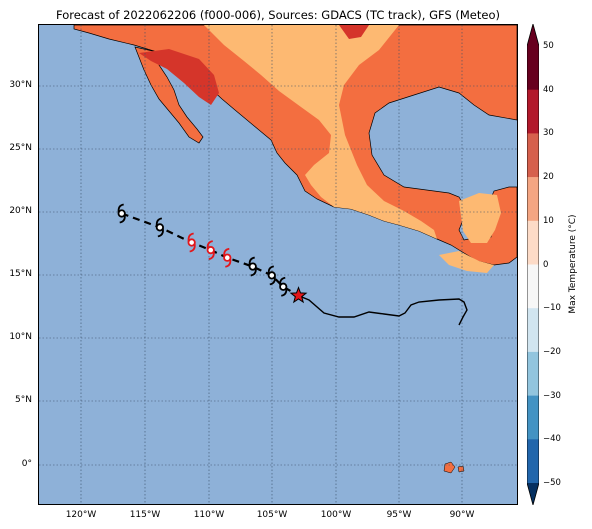 The width and height of the screenshot is (592, 529). I want to click on lat-label-10n: 10°N, so click(20, 337).